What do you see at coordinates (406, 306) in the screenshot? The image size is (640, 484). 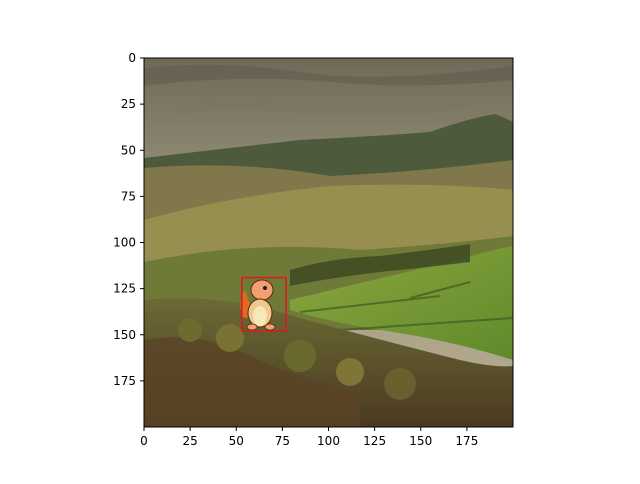 I see `field-walls` at bounding box center [406, 306].